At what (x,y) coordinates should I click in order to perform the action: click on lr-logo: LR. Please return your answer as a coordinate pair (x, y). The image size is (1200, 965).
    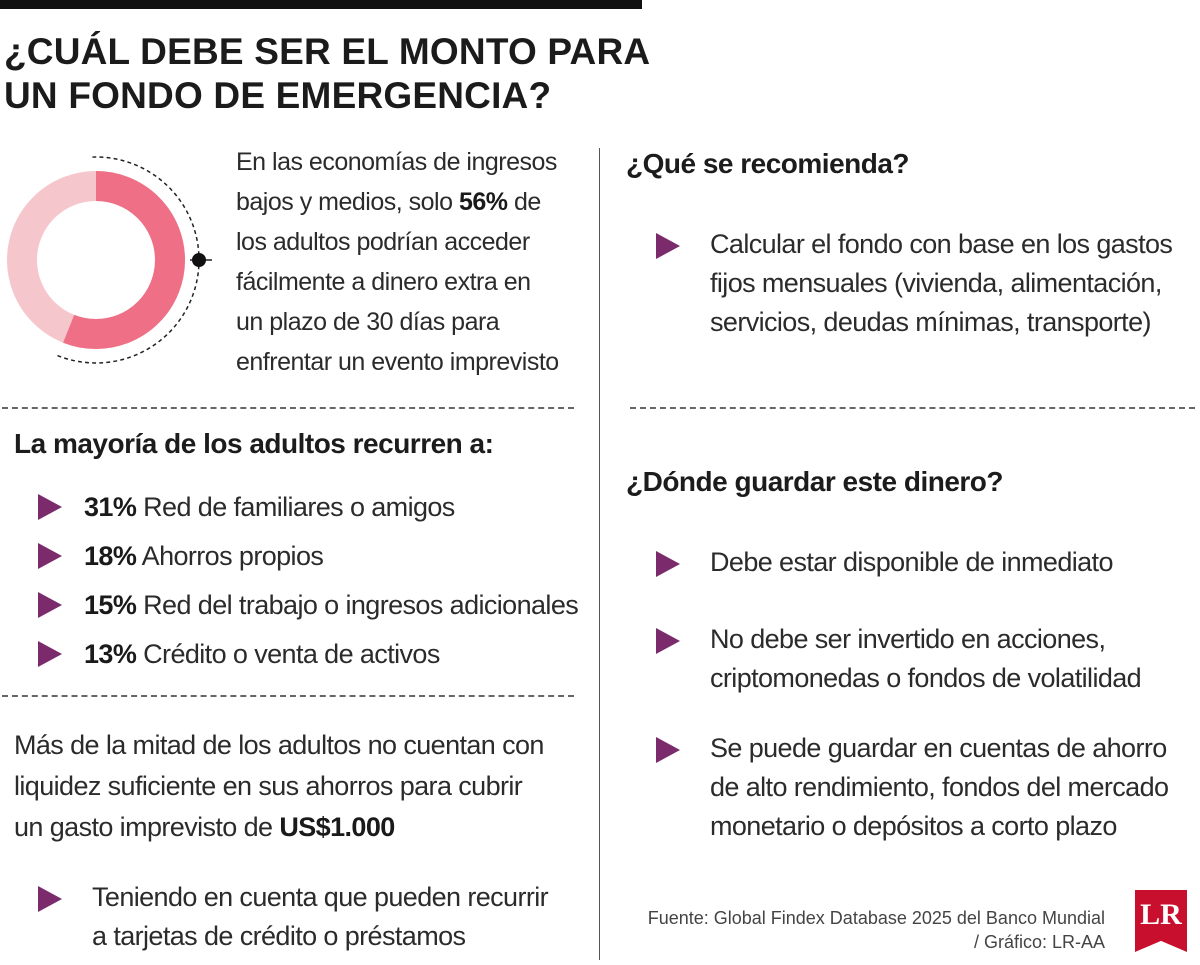
    Looking at the image, I should click on (1161, 921).